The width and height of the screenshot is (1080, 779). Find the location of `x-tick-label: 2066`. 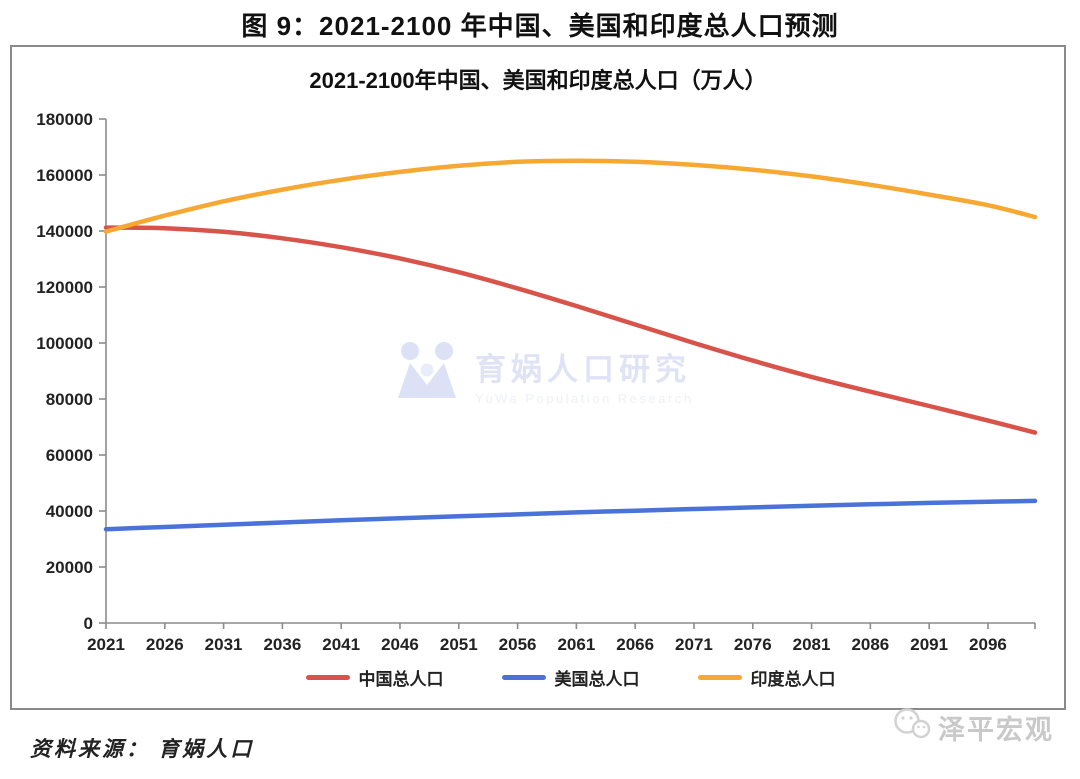

x-tick-label: 2066 is located at coordinates (635, 644).